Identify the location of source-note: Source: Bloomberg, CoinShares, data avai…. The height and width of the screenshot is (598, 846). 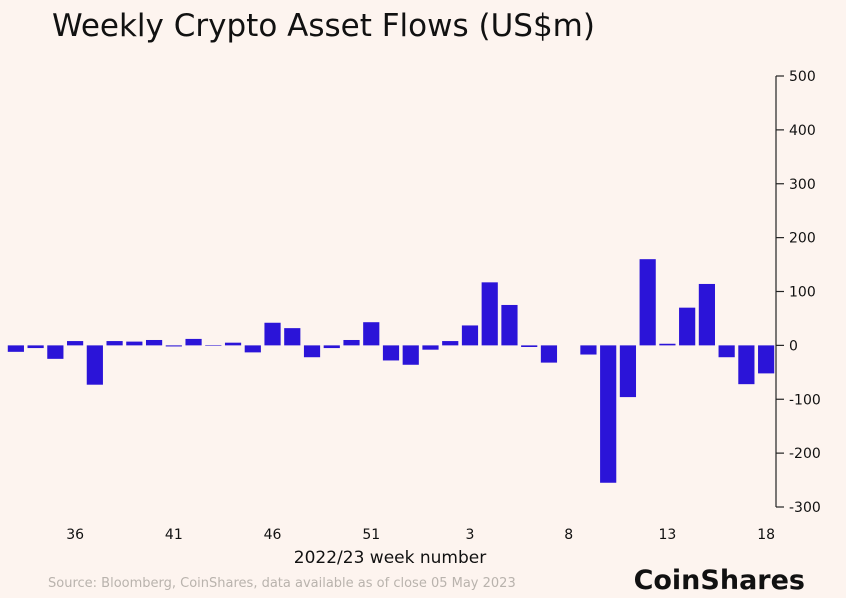
(282, 583).